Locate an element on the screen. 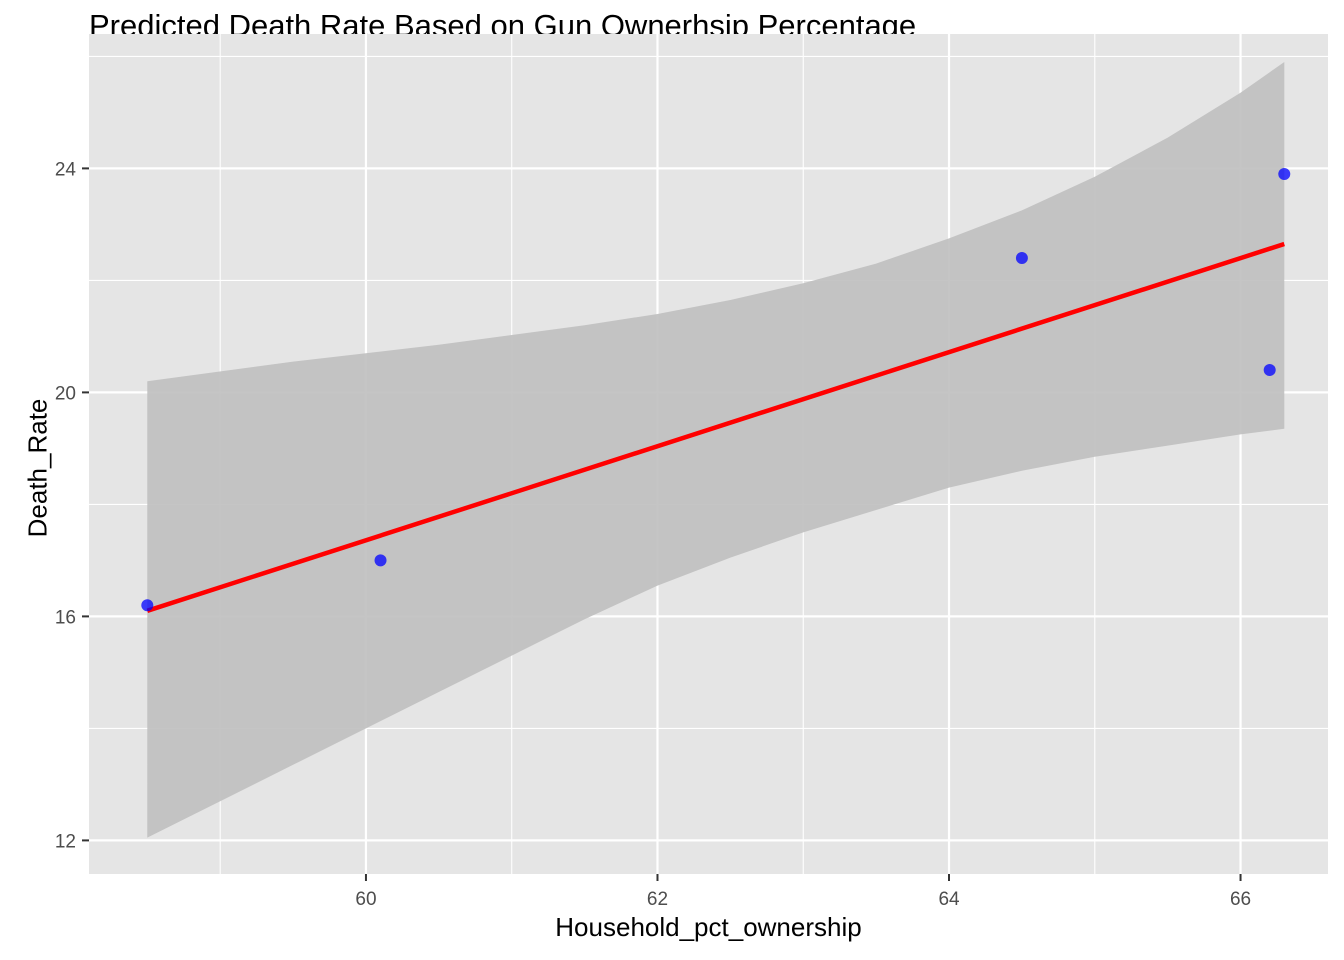  y-tick-label: 16 is located at coordinates (65, 617).